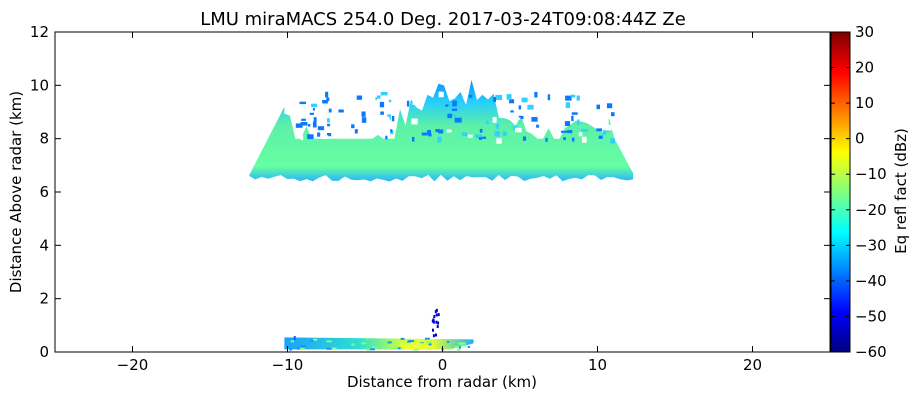  What do you see at coordinates (901, 191) in the screenshot?
I see `colorbar-label: Eq refl fact (dBz)` at bounding box center [901, 191].